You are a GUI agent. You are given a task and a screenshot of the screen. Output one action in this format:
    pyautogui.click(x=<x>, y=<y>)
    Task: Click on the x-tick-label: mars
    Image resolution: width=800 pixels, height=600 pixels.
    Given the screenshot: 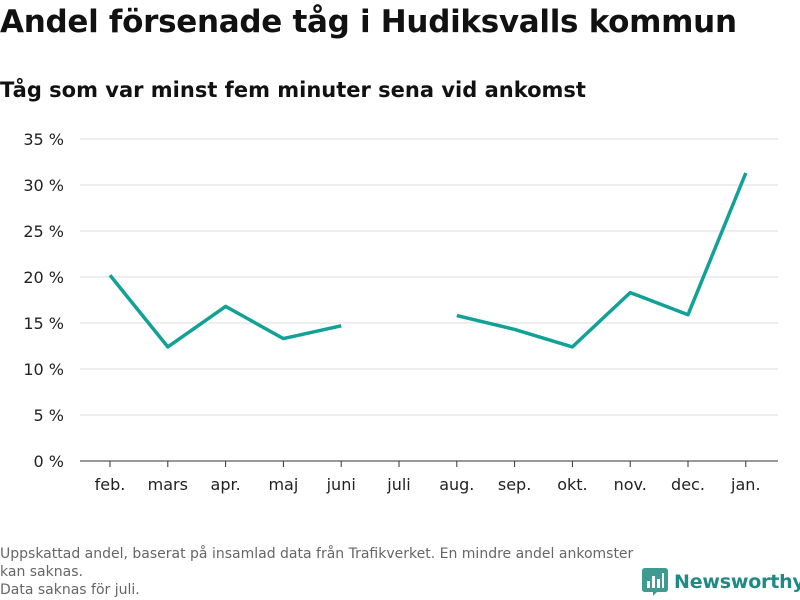 What is the action you would take?
    pyautogui.click(x=168, y=484)
    